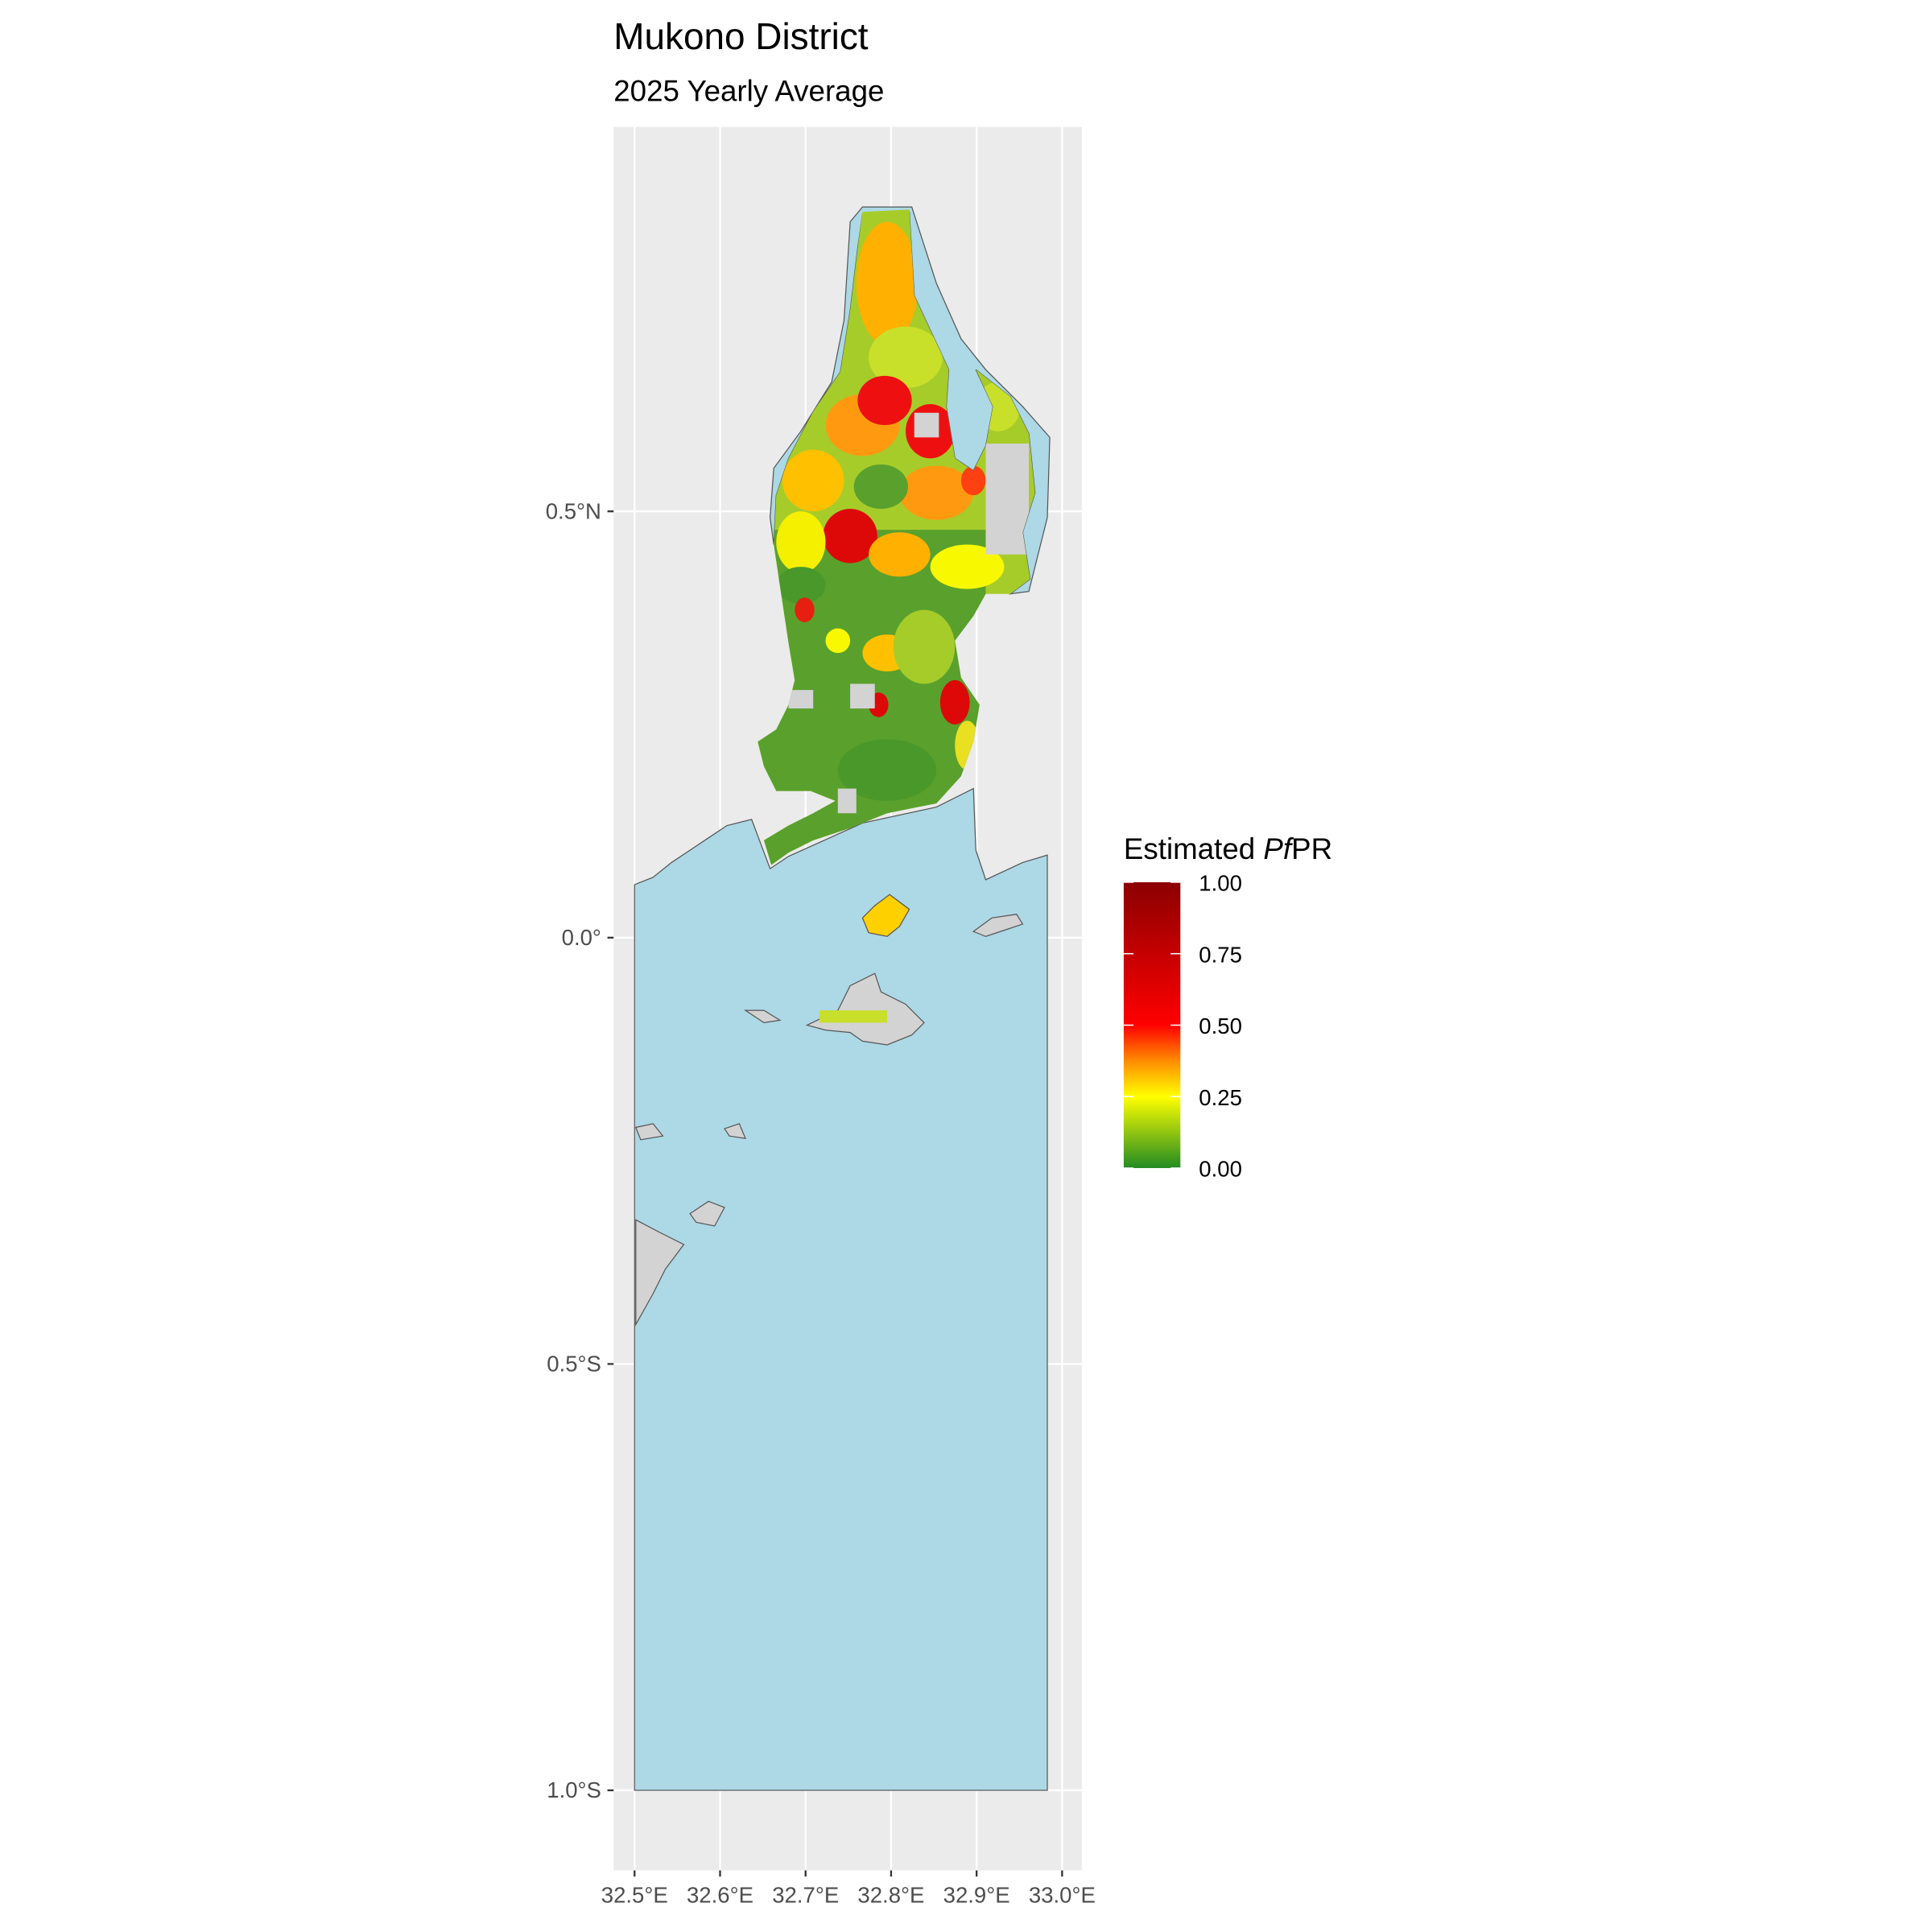 This screenshot has height=1932, width=1932. Describe the element at coordinates (1228, 848) in the screenshot. I see `legend-title: Estimated PfPR` at that location.